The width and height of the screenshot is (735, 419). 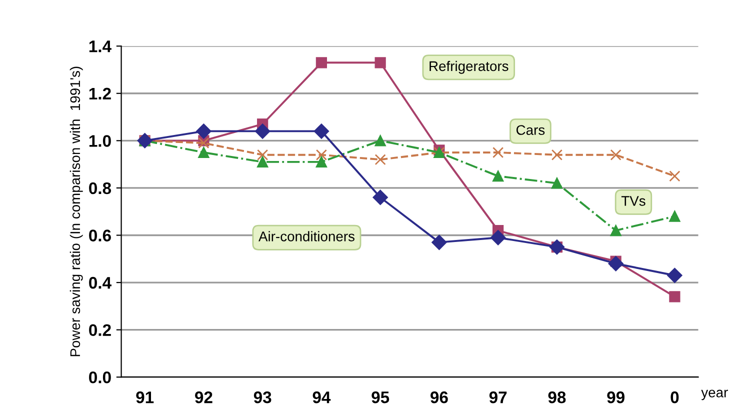 I want to click on y-tick-label: 0.0, so click(x=100, y=378).